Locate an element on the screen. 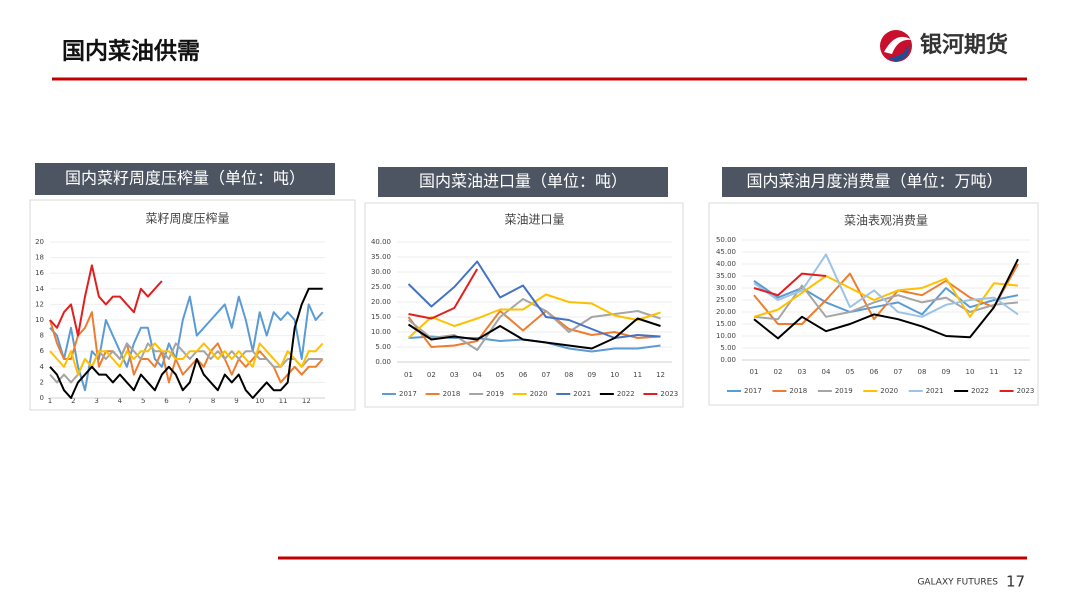 Image resolution: width=1080 pixels, height=608 pixels. y-tick-label: 10 is located at coordinates (39, 320).